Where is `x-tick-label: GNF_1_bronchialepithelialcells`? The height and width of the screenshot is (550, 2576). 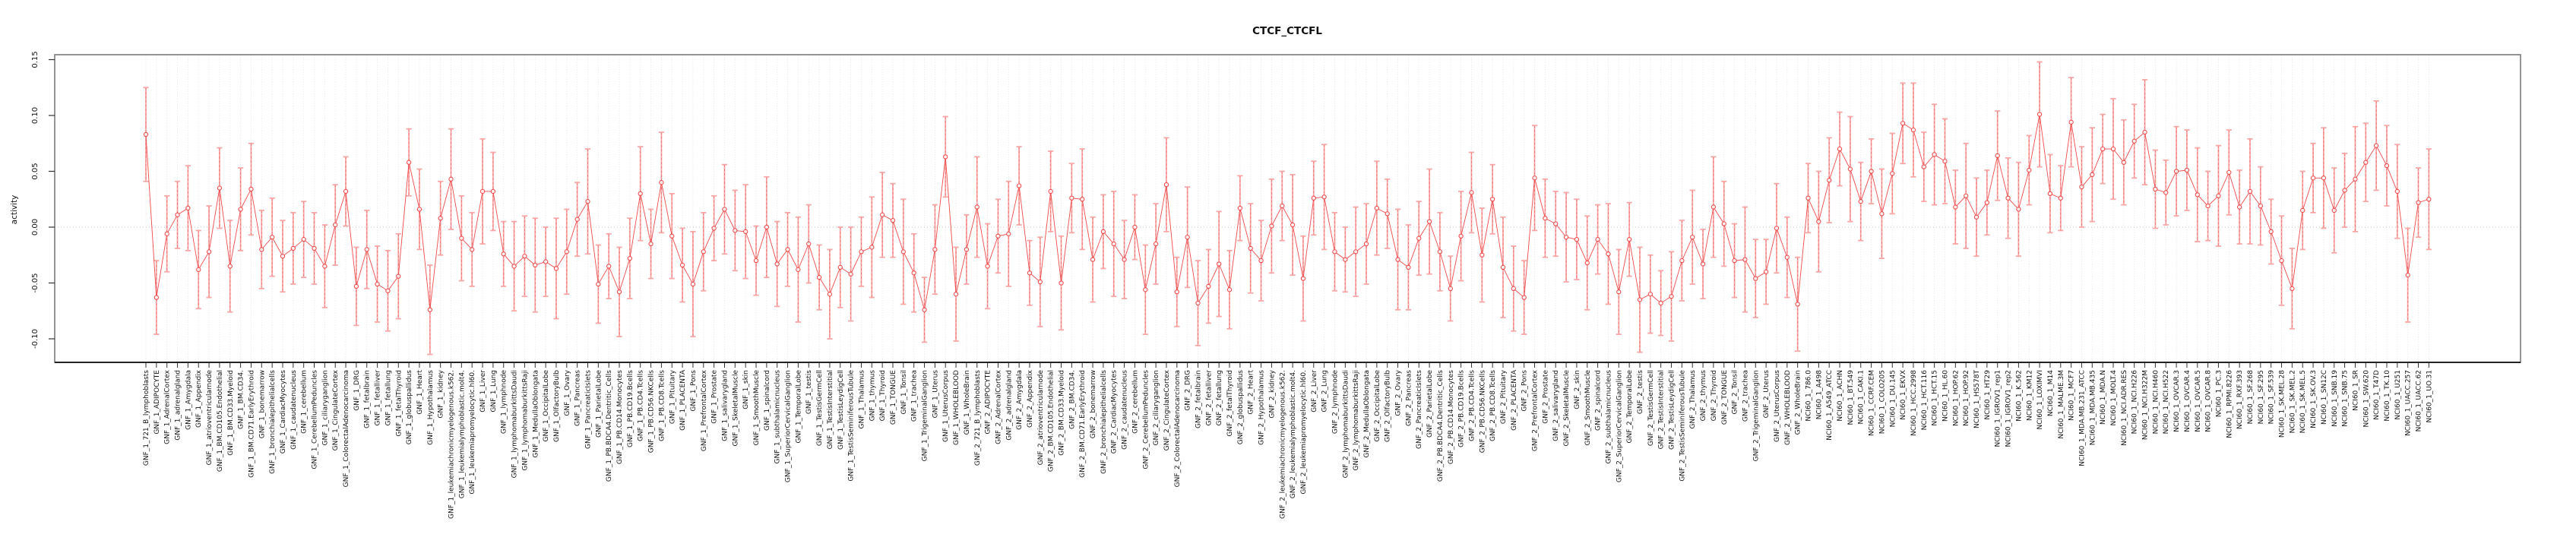
x-tick-label: GNF_1_bronchialepithelialcells is located at coordinates (273, 422).